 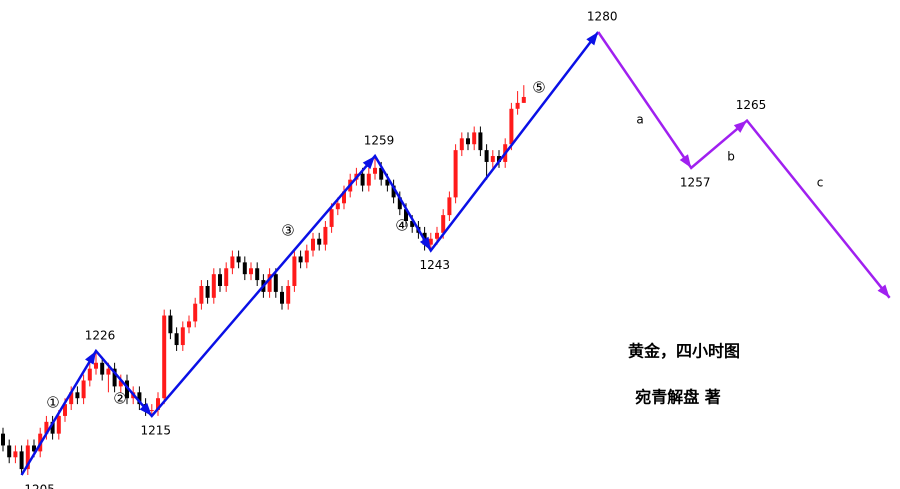 What do you see at coordinates (677, 397) in the screenshot?
I see `caption: 宛青解盘 著` at bounding box center [677, 397].